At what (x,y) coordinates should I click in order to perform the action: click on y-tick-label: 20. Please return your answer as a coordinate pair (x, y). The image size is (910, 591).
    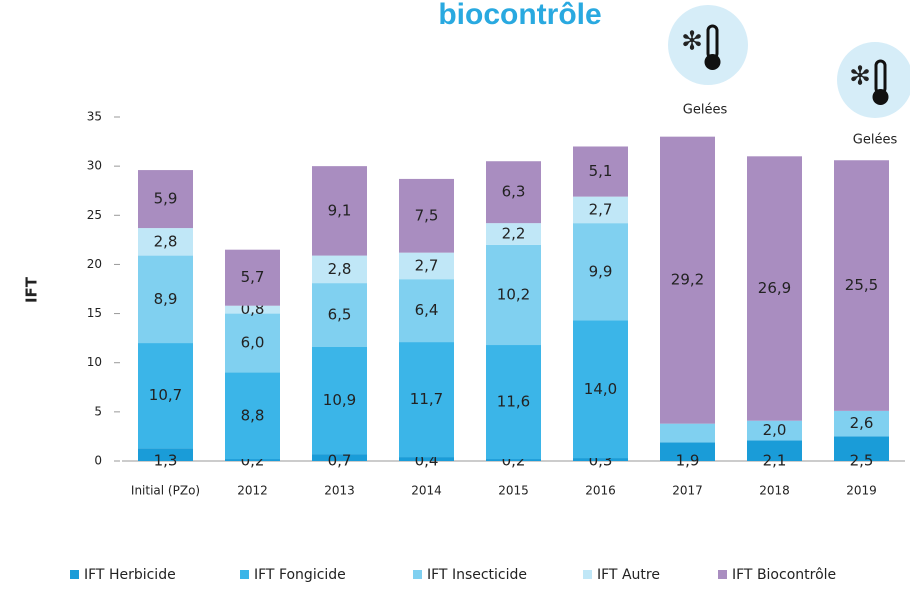
    Looking at the image, I should click on (94, 264).